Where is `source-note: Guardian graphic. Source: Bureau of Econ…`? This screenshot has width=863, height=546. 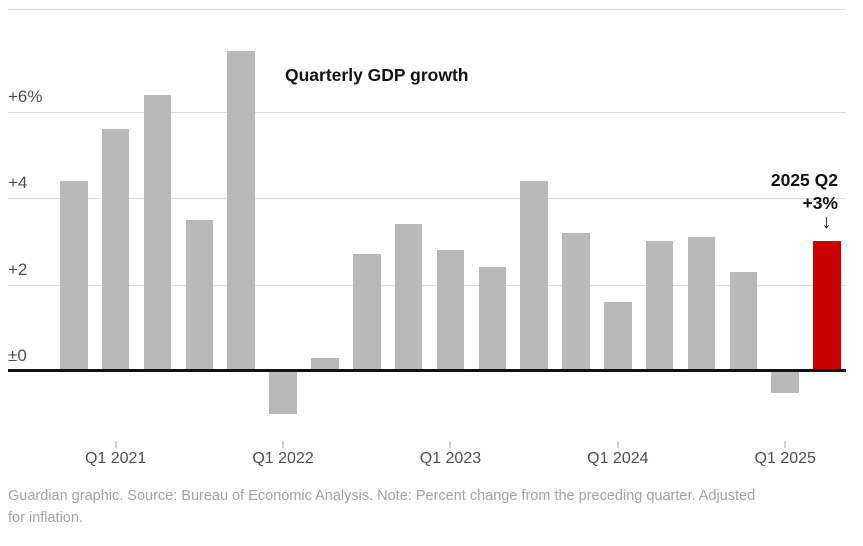 source-note: Guardian graphic. Source: Bureau of Econ… is located at coordinates (381, 507).